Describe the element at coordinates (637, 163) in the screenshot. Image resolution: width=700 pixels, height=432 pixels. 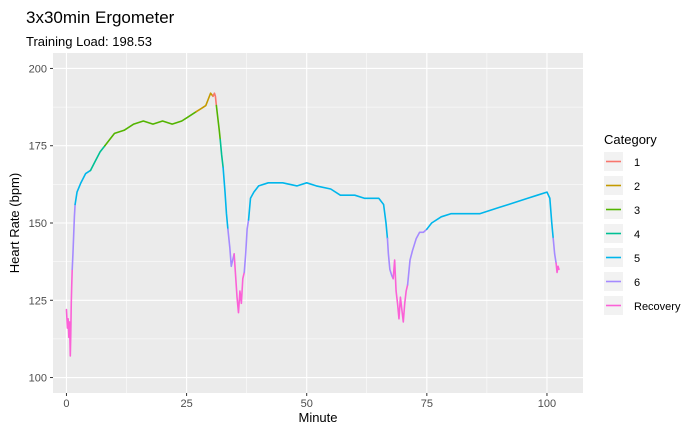
I see `legend-label: 1` at that location.